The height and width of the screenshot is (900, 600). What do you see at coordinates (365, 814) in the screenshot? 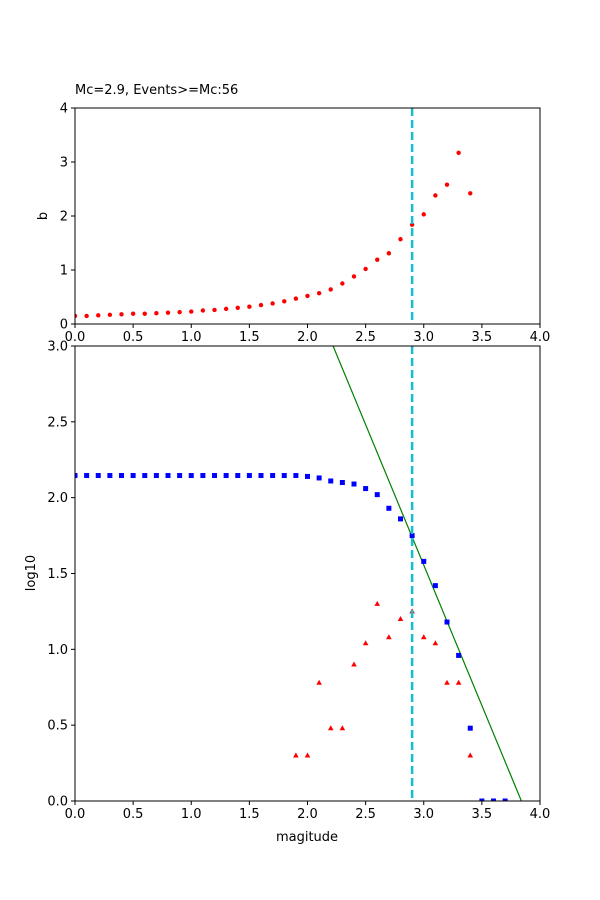
I see `frequency-magnitude-xtick-label: 2.5` at bounding box center [365, 814].